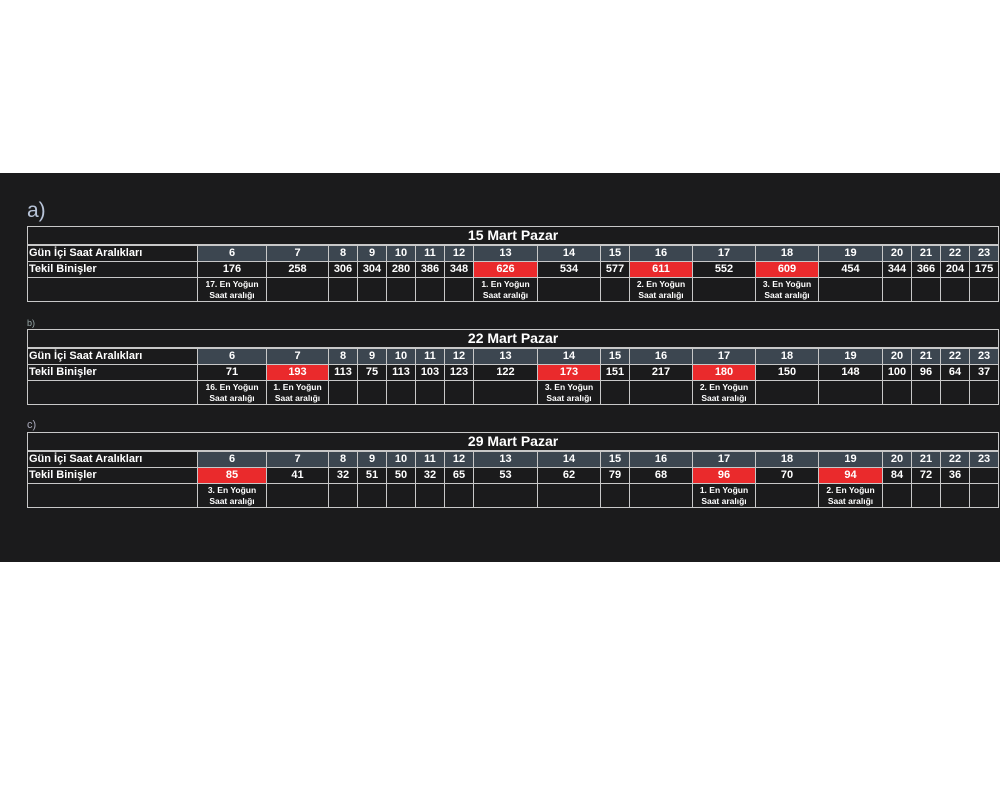 This screenshot has height=810, width=1000. Describe the element at coordinates (505, 475) in the screenshot. I see `value-cell: 53` at that location.